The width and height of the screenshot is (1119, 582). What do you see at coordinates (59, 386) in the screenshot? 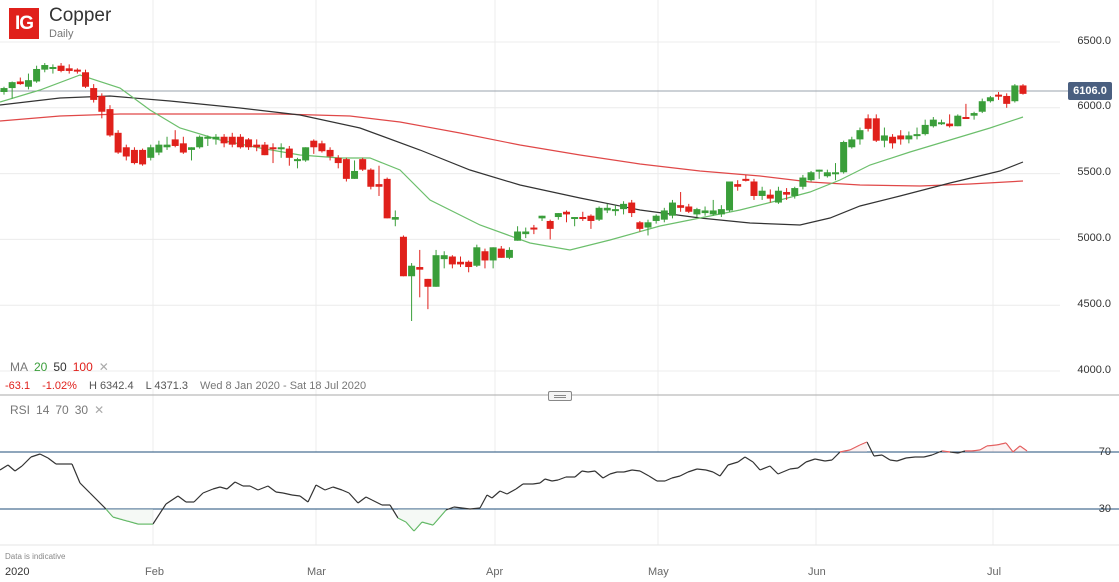
I see `change-percent: -1.02%` at bounding box center [59, 386].